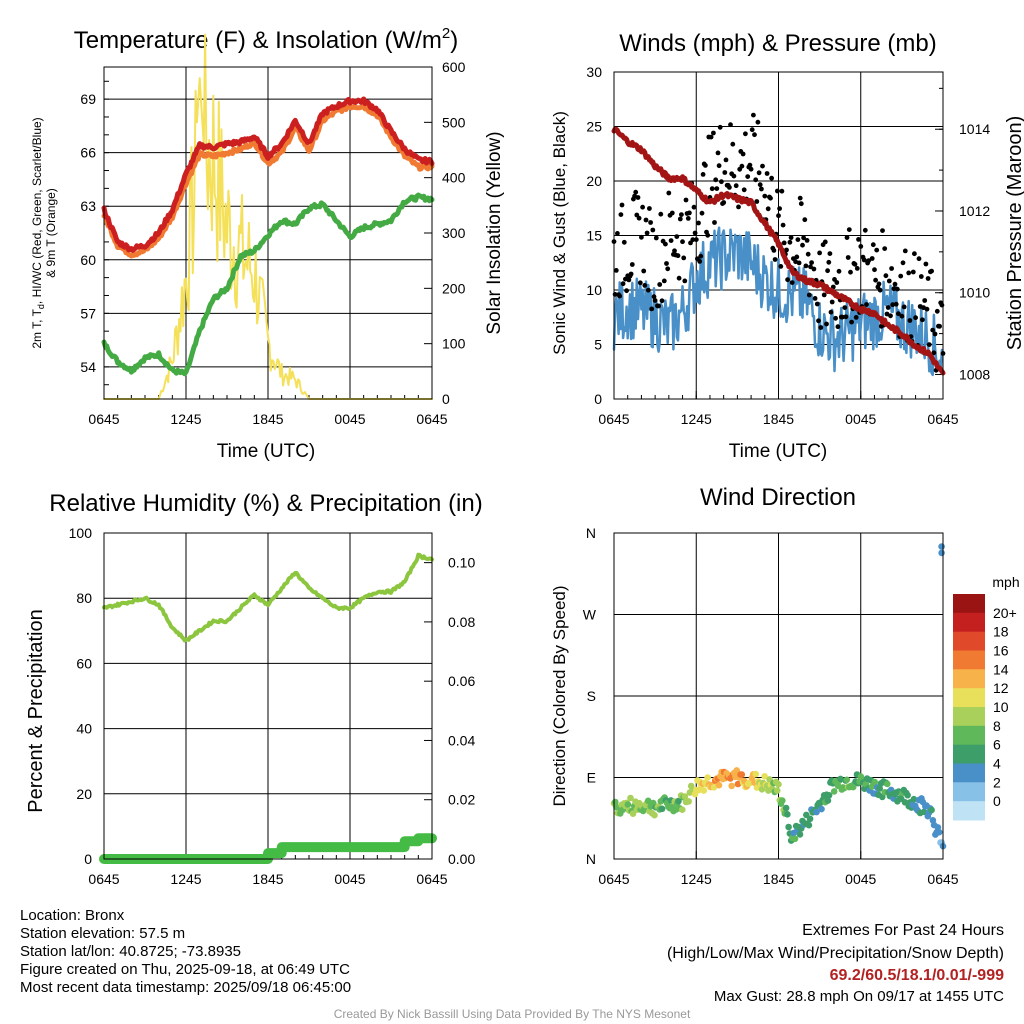  I want to click on rh-y2tick-label: 0.04, so click(461, 740).